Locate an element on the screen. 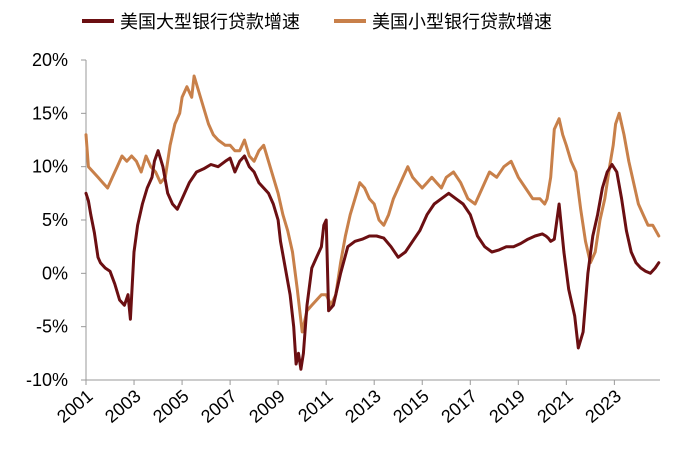  x-tick-label: 2015 is located at coordinates (411, 406).